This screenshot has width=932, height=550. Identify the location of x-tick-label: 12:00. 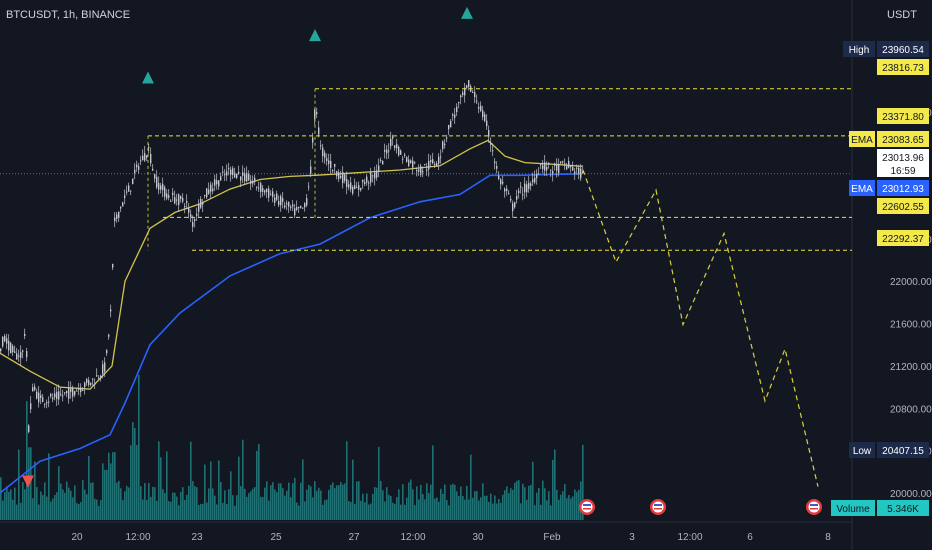
(412, 537).